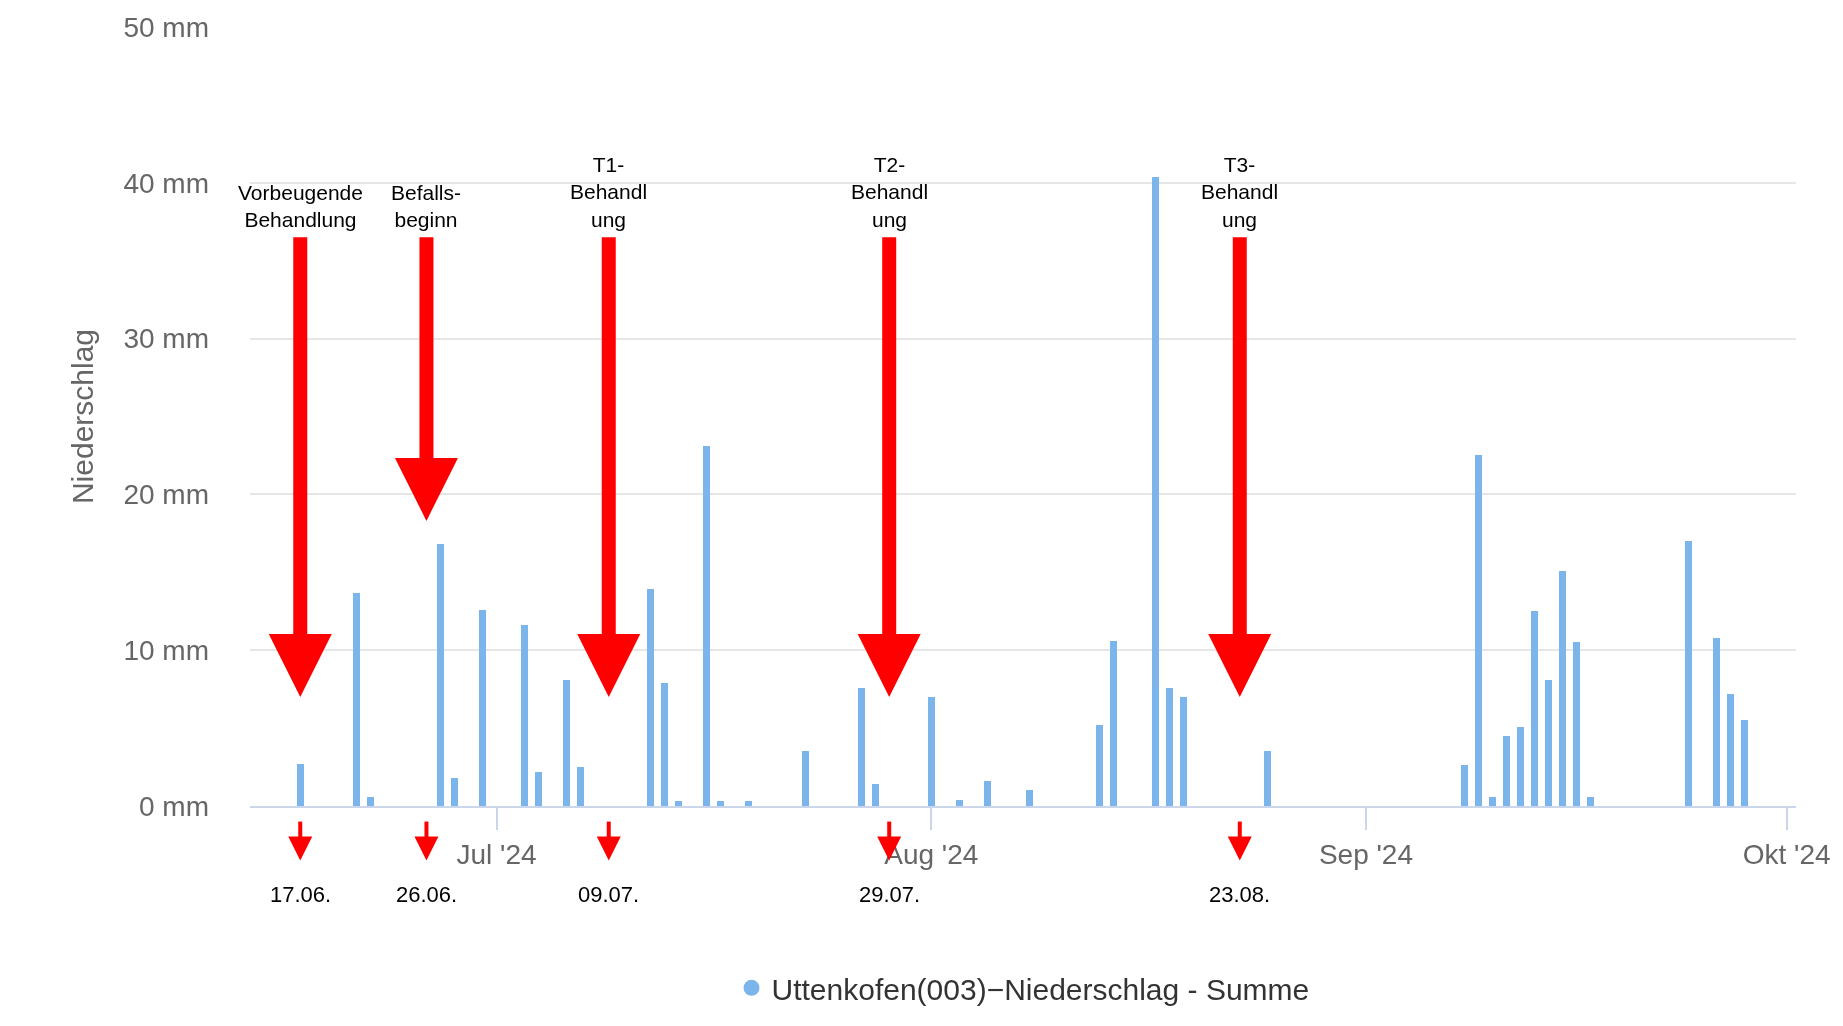  I want to click on y-tick-label: 30 mm, so click(166, 339).